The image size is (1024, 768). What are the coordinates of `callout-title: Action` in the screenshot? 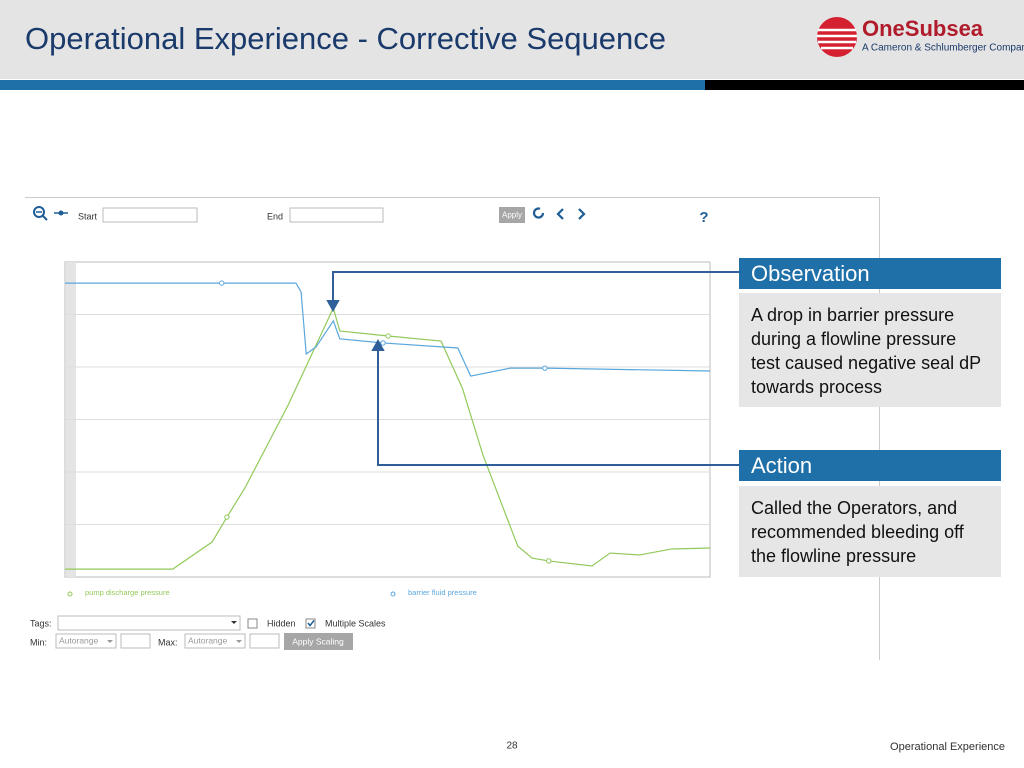 It's located at (870, 465).